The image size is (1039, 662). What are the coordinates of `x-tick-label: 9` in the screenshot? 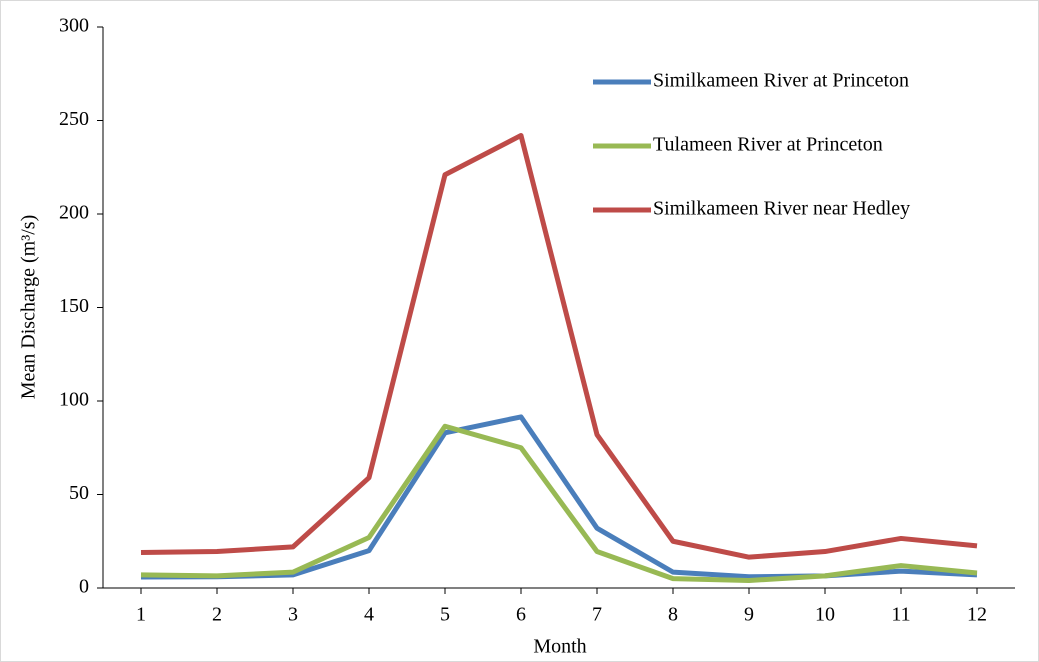 It's located at (749, 615).